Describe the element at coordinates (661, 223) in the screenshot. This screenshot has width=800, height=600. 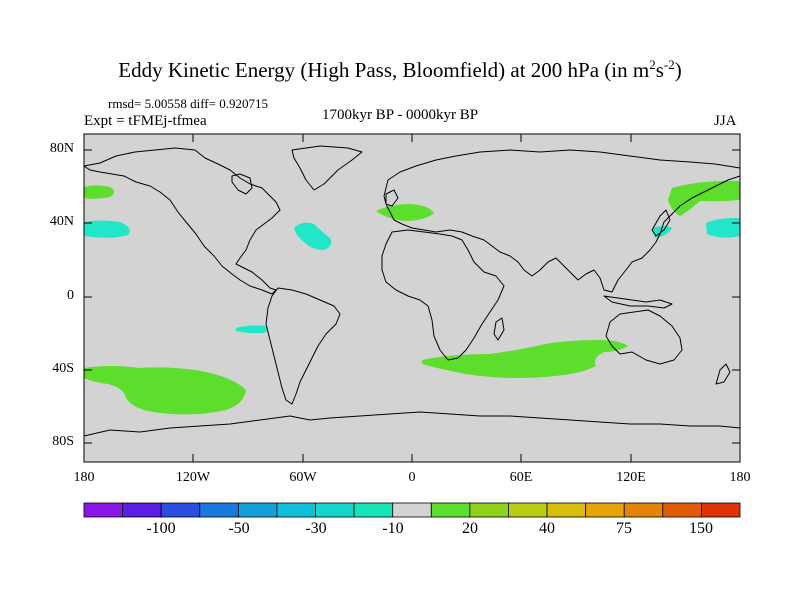
I see `coastline-japan` at that location.